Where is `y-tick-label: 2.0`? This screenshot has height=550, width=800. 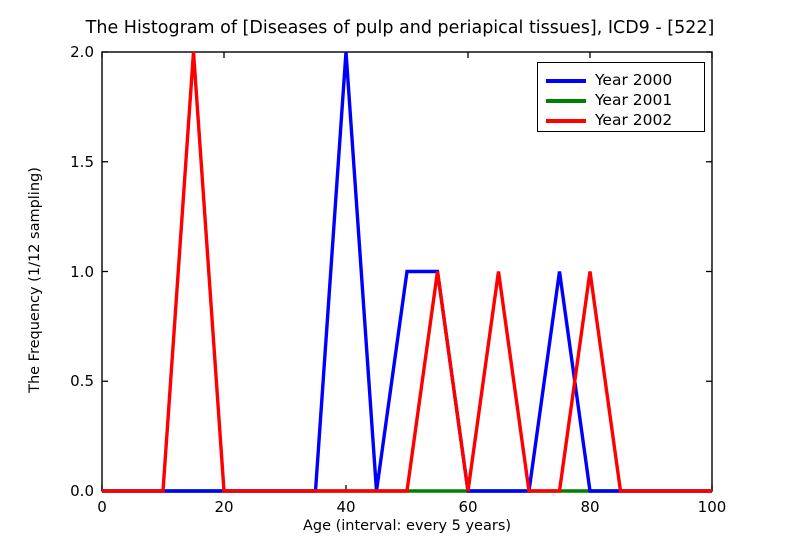 y-tick-label: 2.0 is located at coordinates (82, 52).